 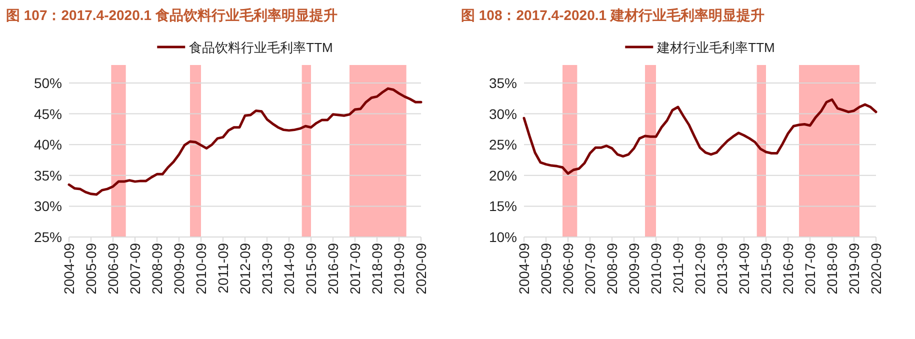 What do you see at coordinates (715, 47) in the screenshot?
I see `legend-label: 建材行业毛利率TTM` at bounding box center [715, 47].